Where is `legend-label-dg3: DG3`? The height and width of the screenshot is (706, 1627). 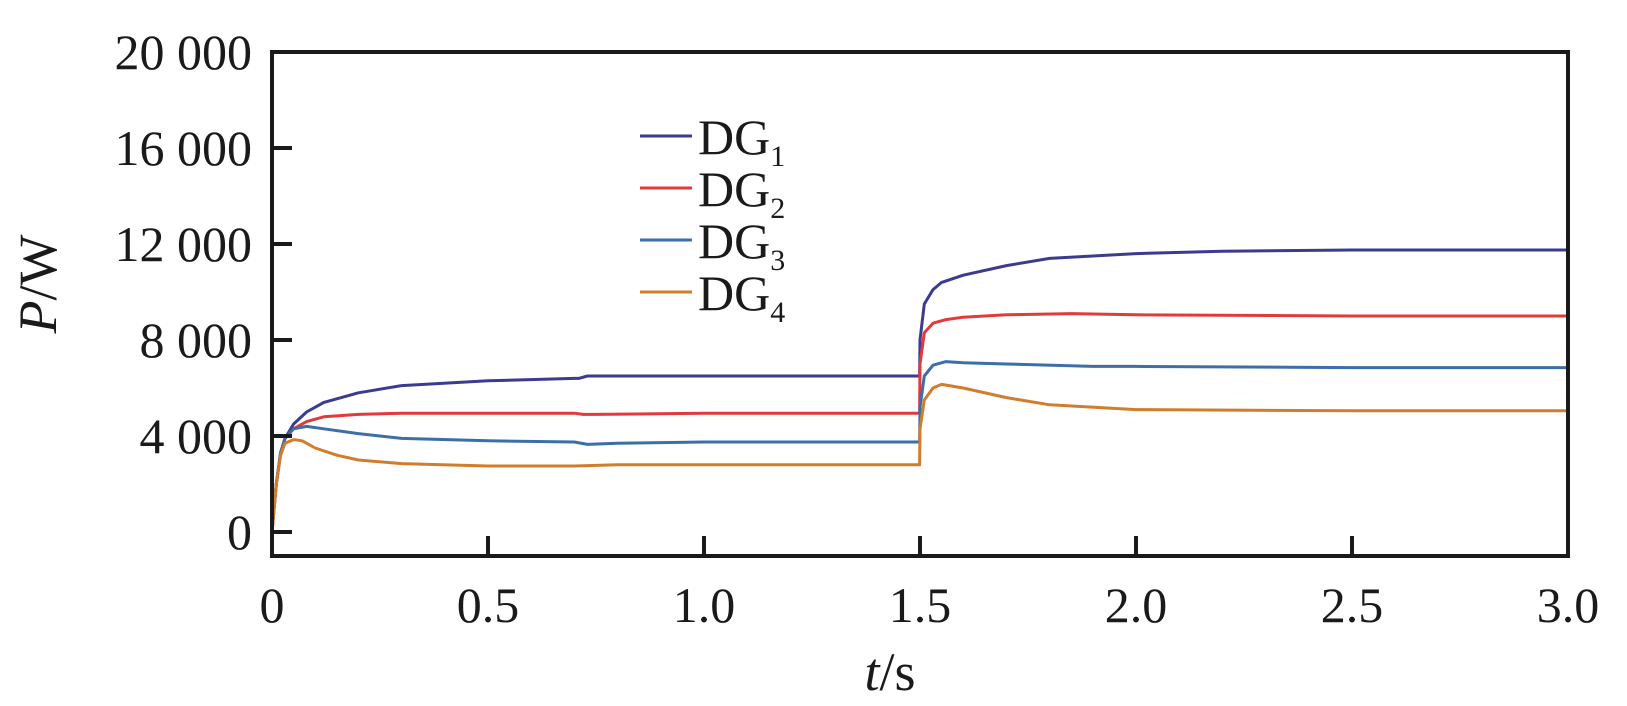 legend-label-dg3: DG3 is located at coordinates (741, 245).